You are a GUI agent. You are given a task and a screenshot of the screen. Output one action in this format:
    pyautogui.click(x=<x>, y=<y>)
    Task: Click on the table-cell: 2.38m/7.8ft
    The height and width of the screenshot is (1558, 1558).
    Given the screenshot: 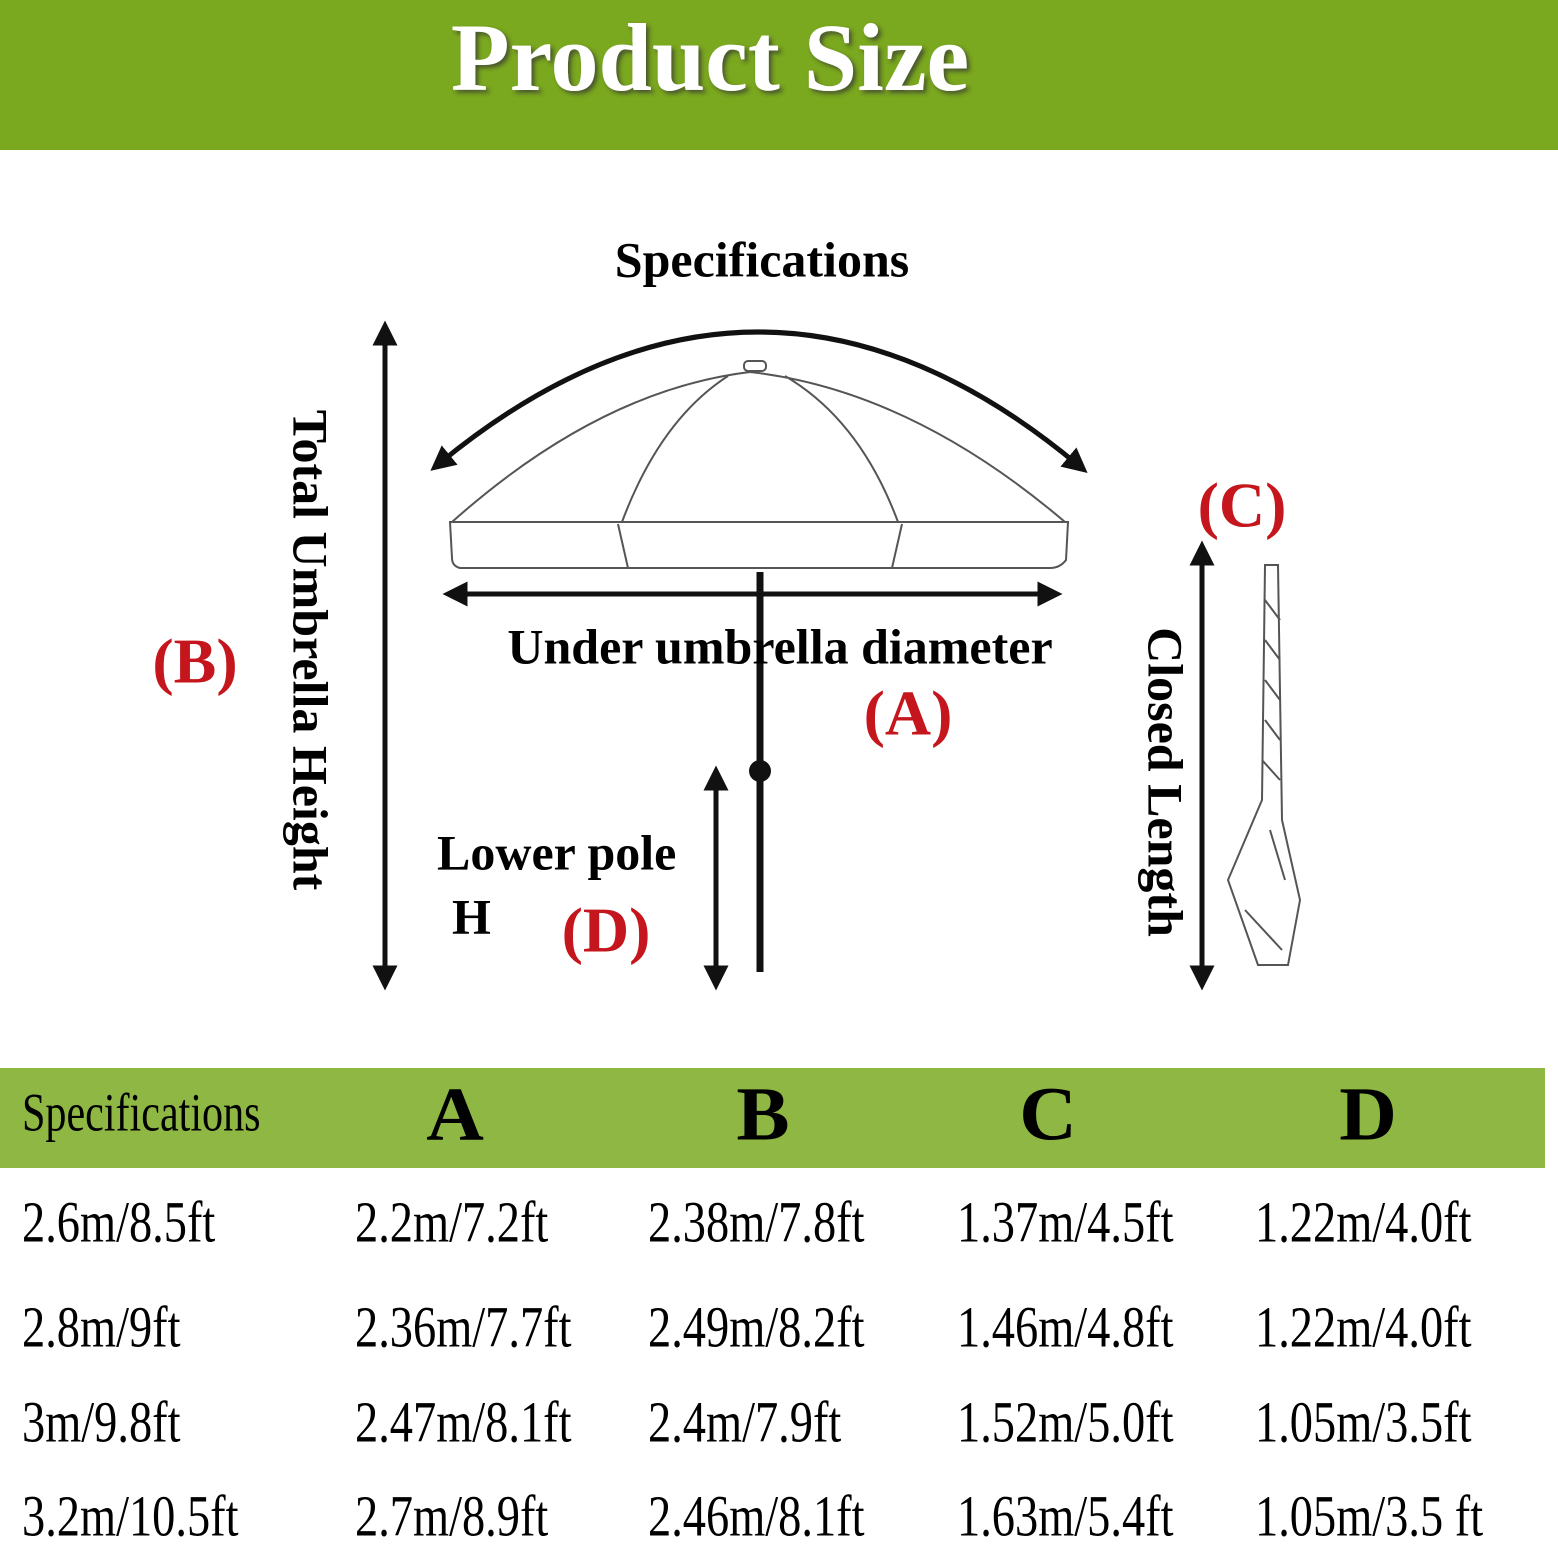 What is the action you would take?
    pyautogui.click(x=756, y=1223)
    